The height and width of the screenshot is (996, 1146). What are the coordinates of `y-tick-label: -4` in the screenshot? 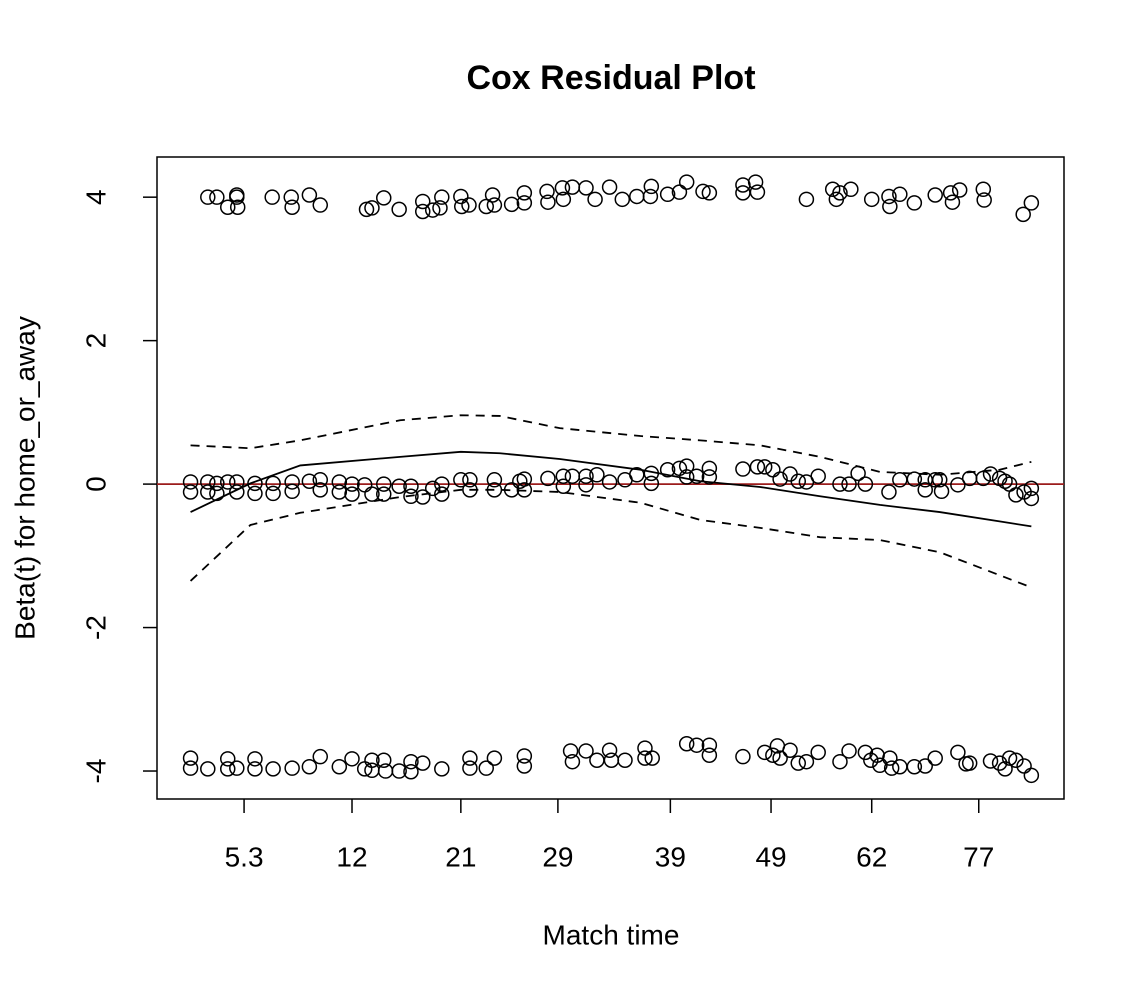 It's located at (95, 771).